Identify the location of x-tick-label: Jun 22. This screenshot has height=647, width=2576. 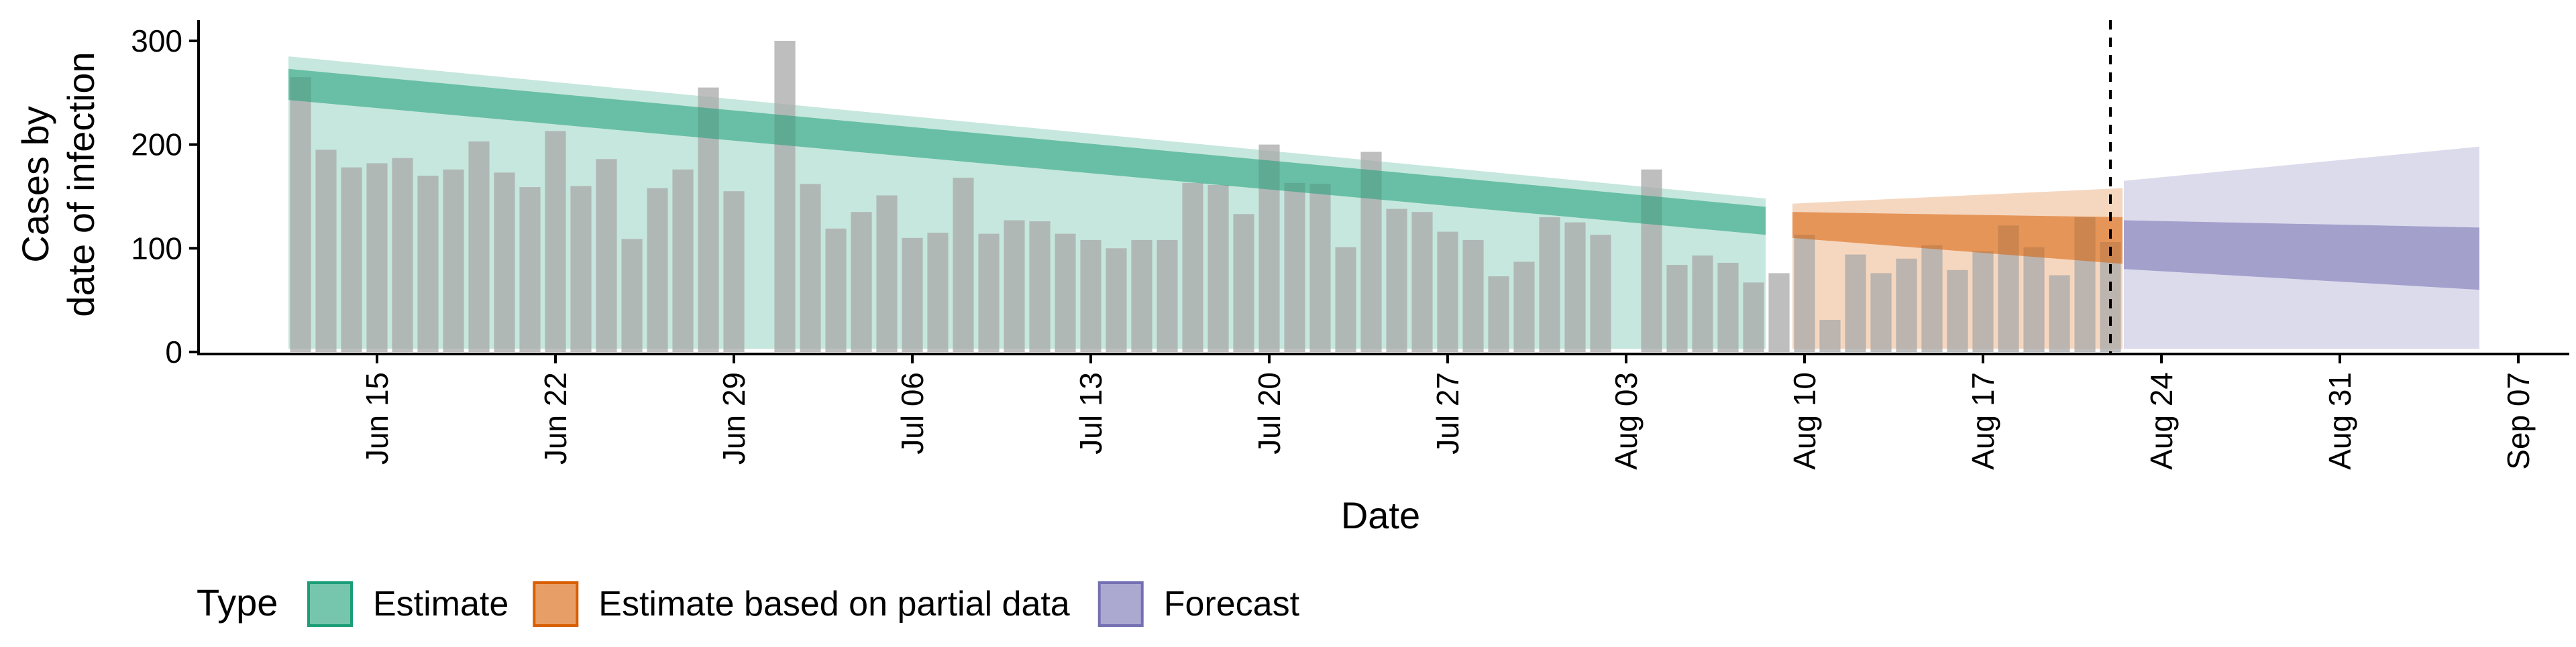
(555, 418).